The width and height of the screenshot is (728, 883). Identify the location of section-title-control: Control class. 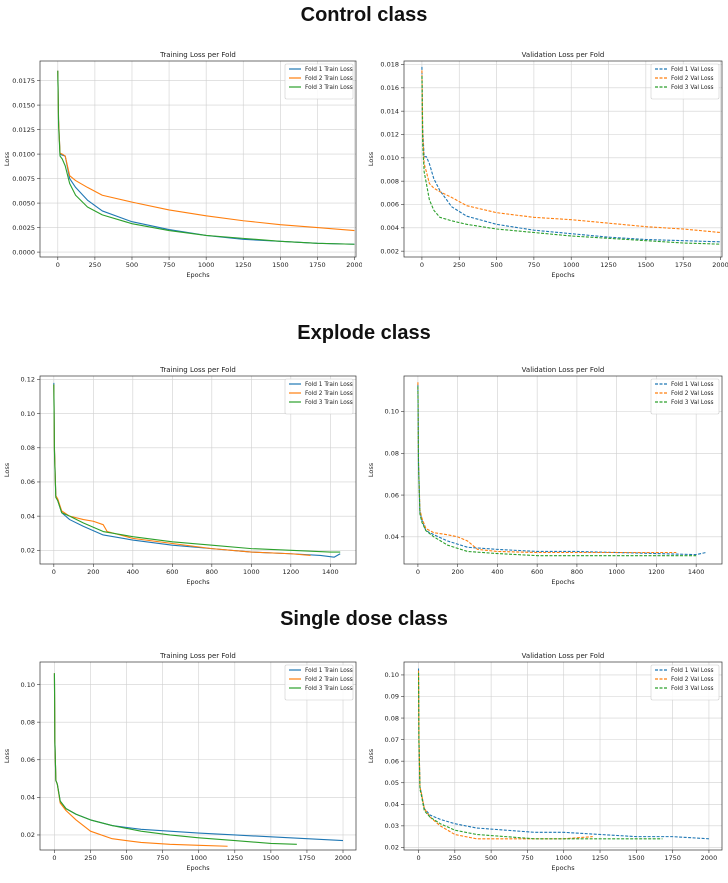
(364, 15).